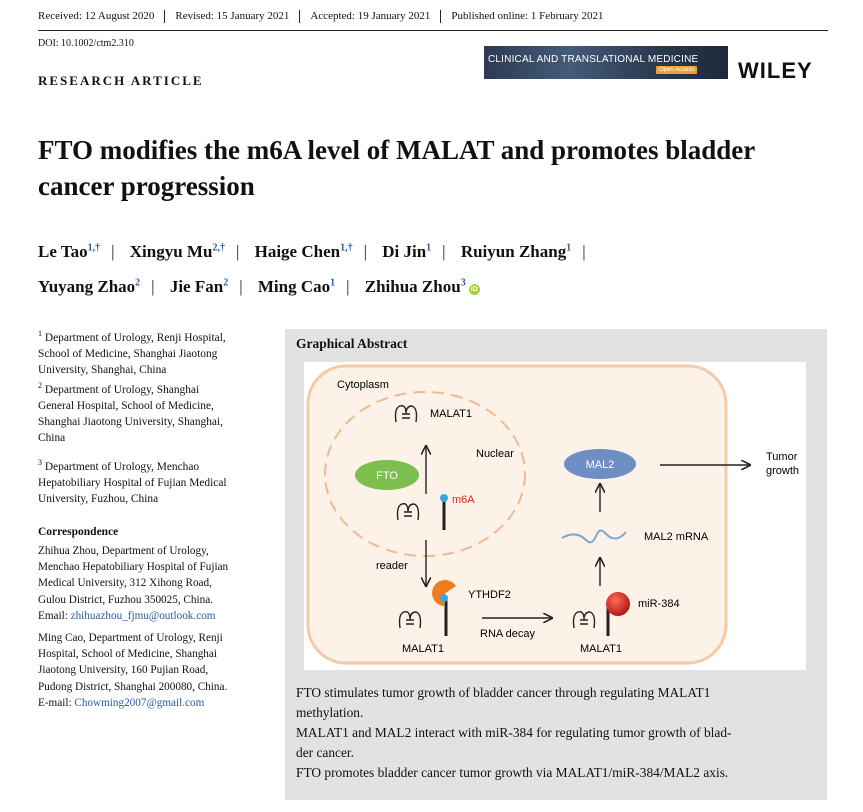 Image resolution: width=863 pixels, height=812 pixels. What do you see at coordinates (425, 474) in the screenshot?
I see `nucleus-boundary` at bounding box center [425, 474].